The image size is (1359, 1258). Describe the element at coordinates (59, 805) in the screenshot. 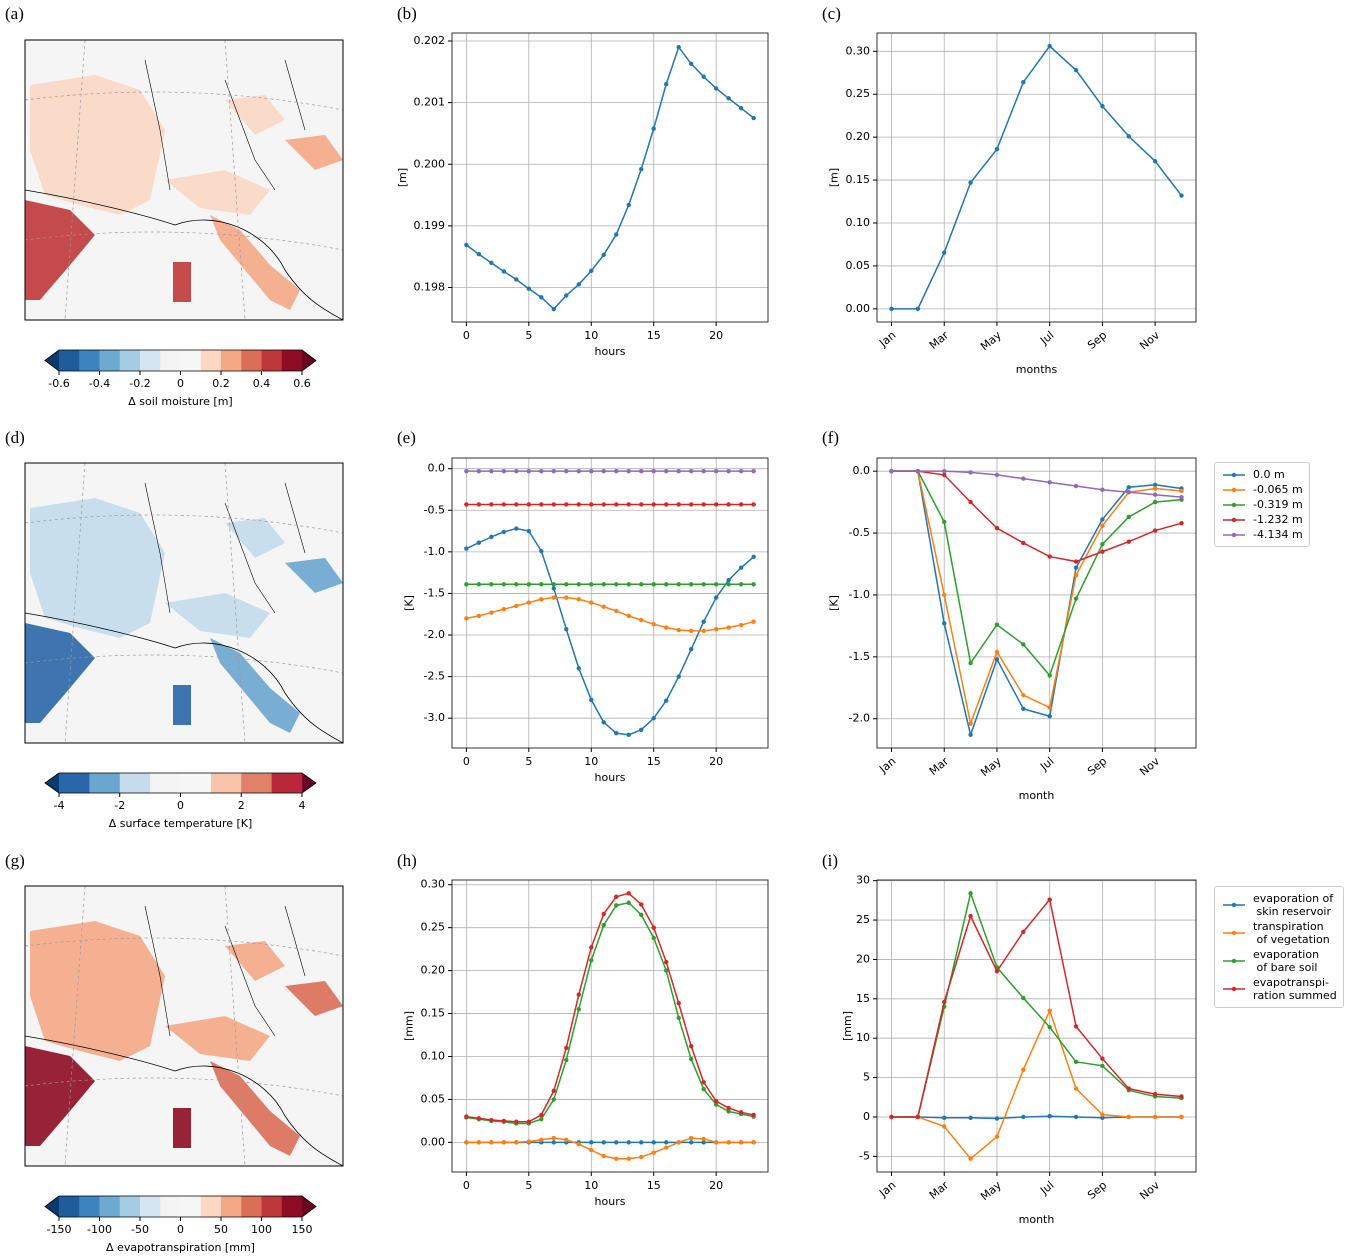

I see `x-tick-label: -4` at that location.